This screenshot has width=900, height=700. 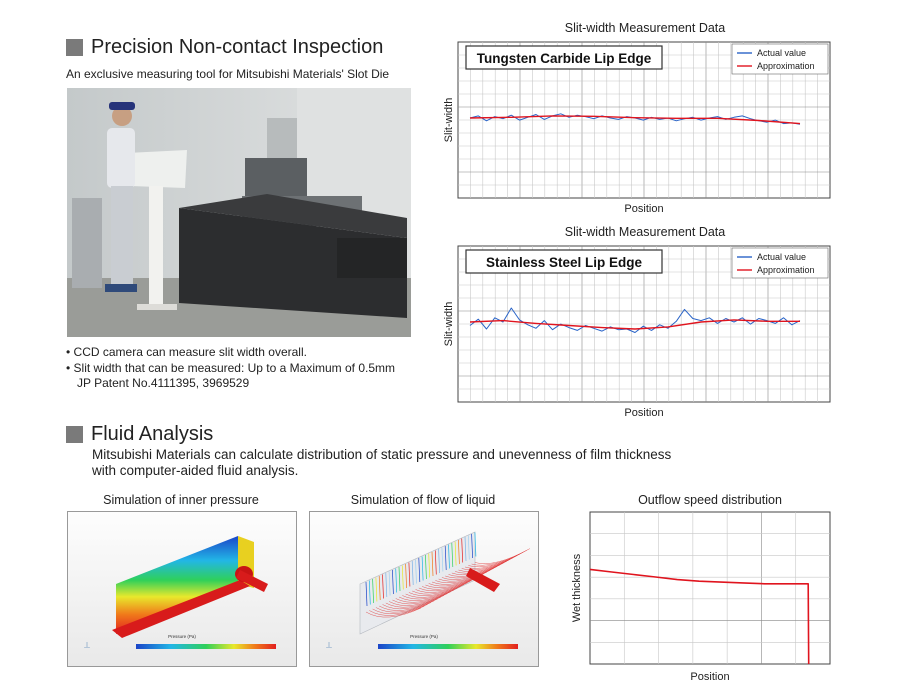 What do you see at coordinates (634, 324) in the screenshot?
I see `chart2-series-approximation` at bounding box center [634, 324].